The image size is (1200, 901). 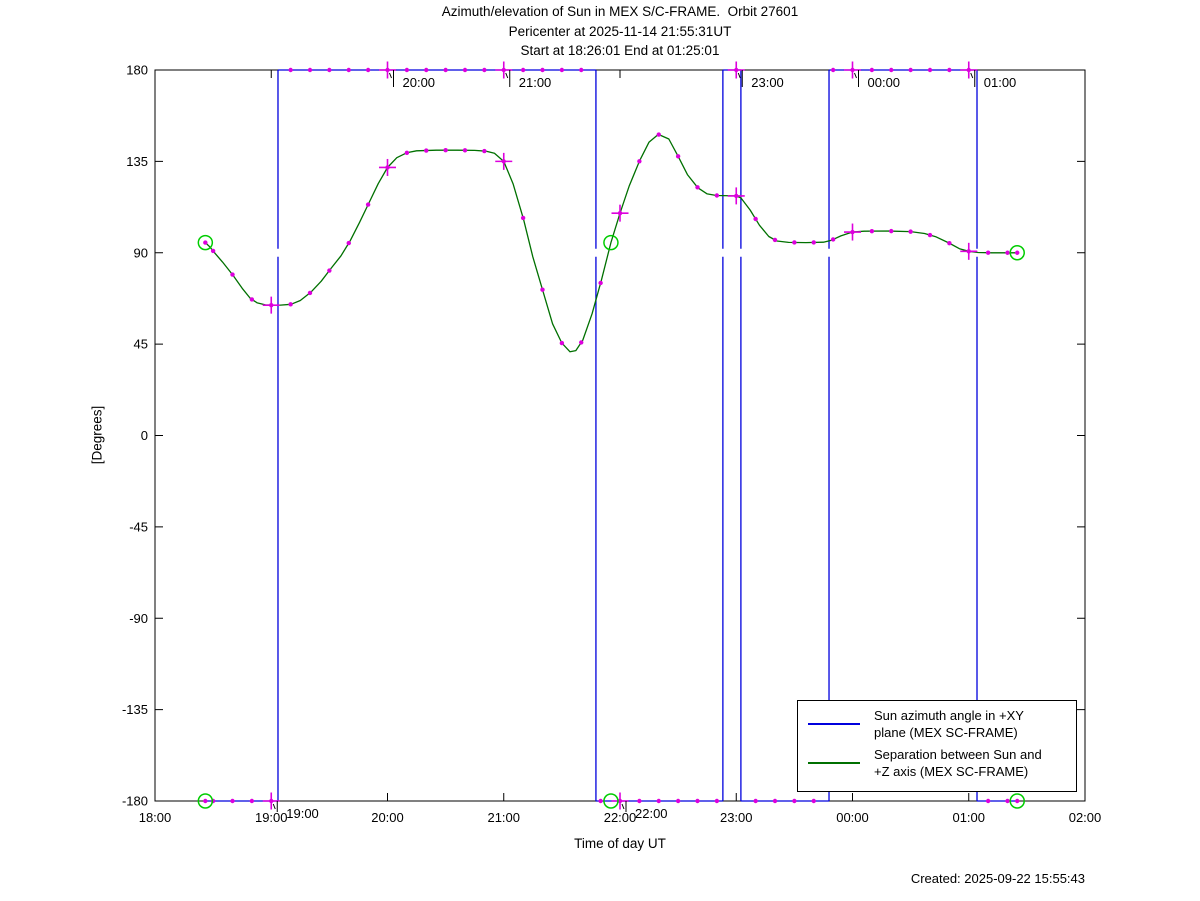 I want to click on hour-annotation-label: 21:00, so click(x=535, y=82).